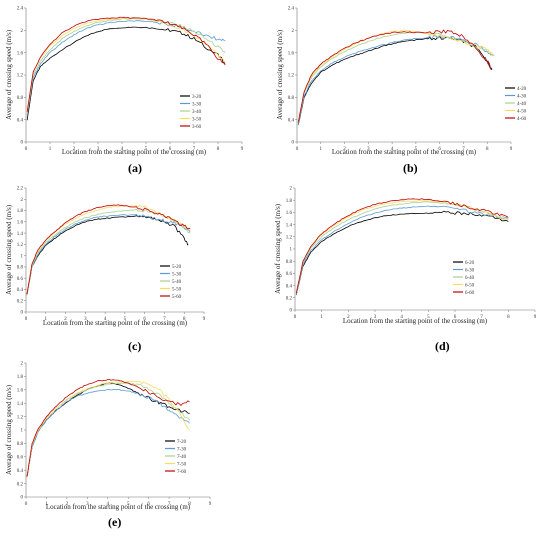  I want to click on legend-entry: 5-30, so click(177, 274).